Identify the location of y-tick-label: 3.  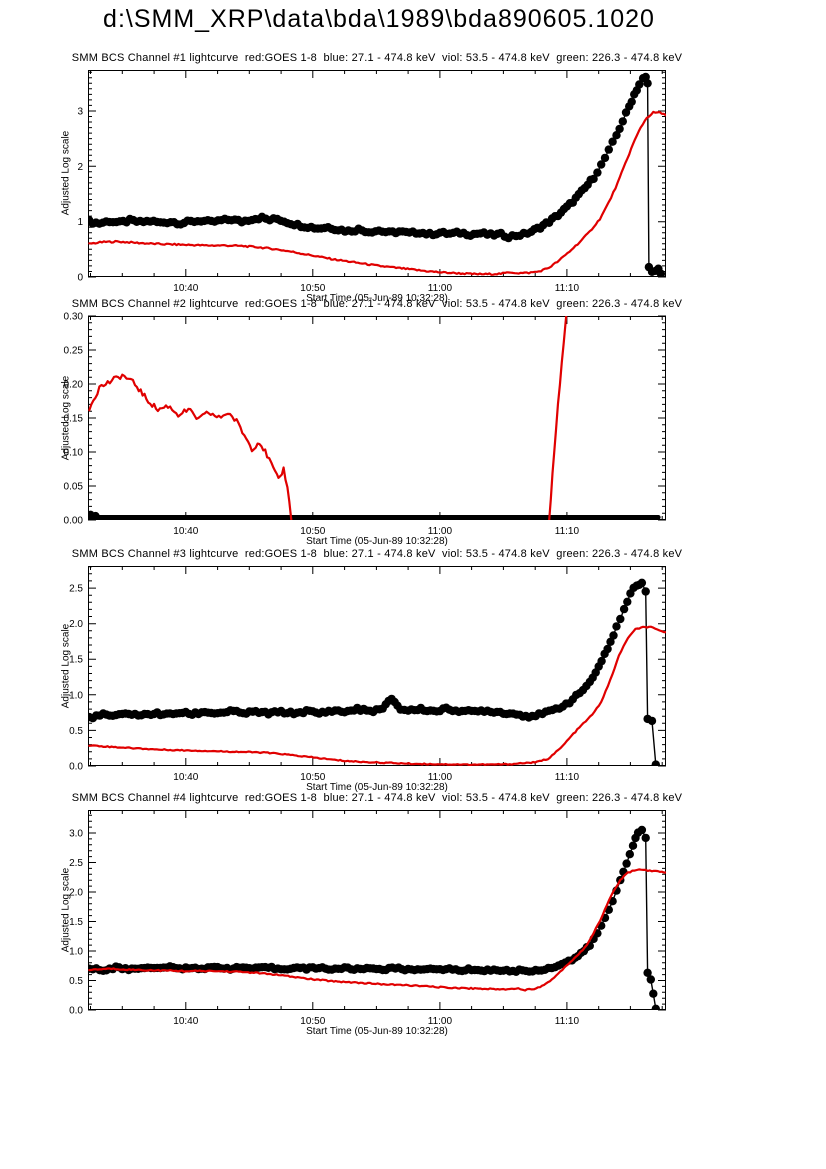
(80, 112).